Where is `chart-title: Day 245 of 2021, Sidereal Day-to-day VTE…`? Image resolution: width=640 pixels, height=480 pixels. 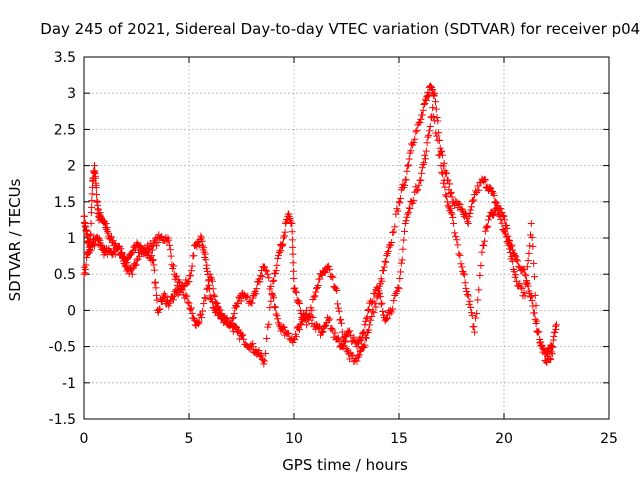 chart-title: Day 245 of 2021, Sidereal Day-to-day VTE… is located at coordinates (340, 29).